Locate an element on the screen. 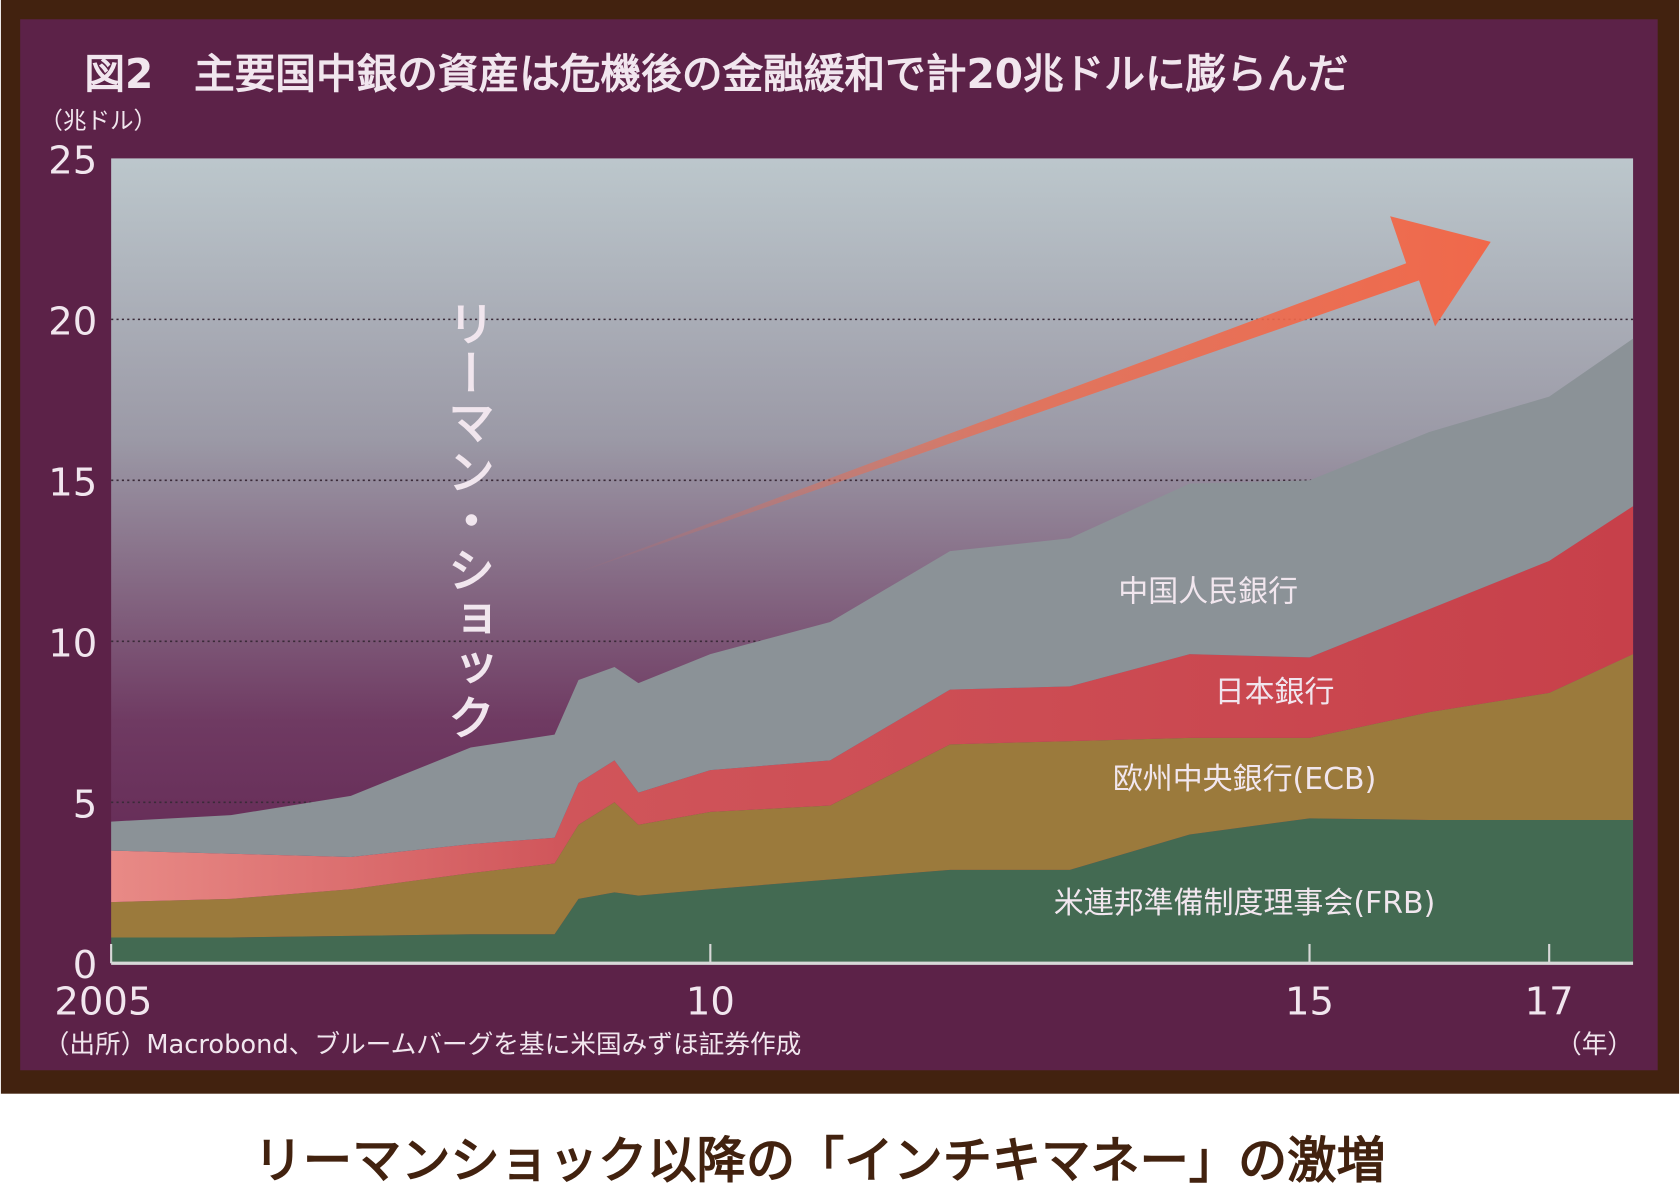 This screenshot has width=1680, height=1188. y-tick-label: 10 is located at coordinates (72, 643).